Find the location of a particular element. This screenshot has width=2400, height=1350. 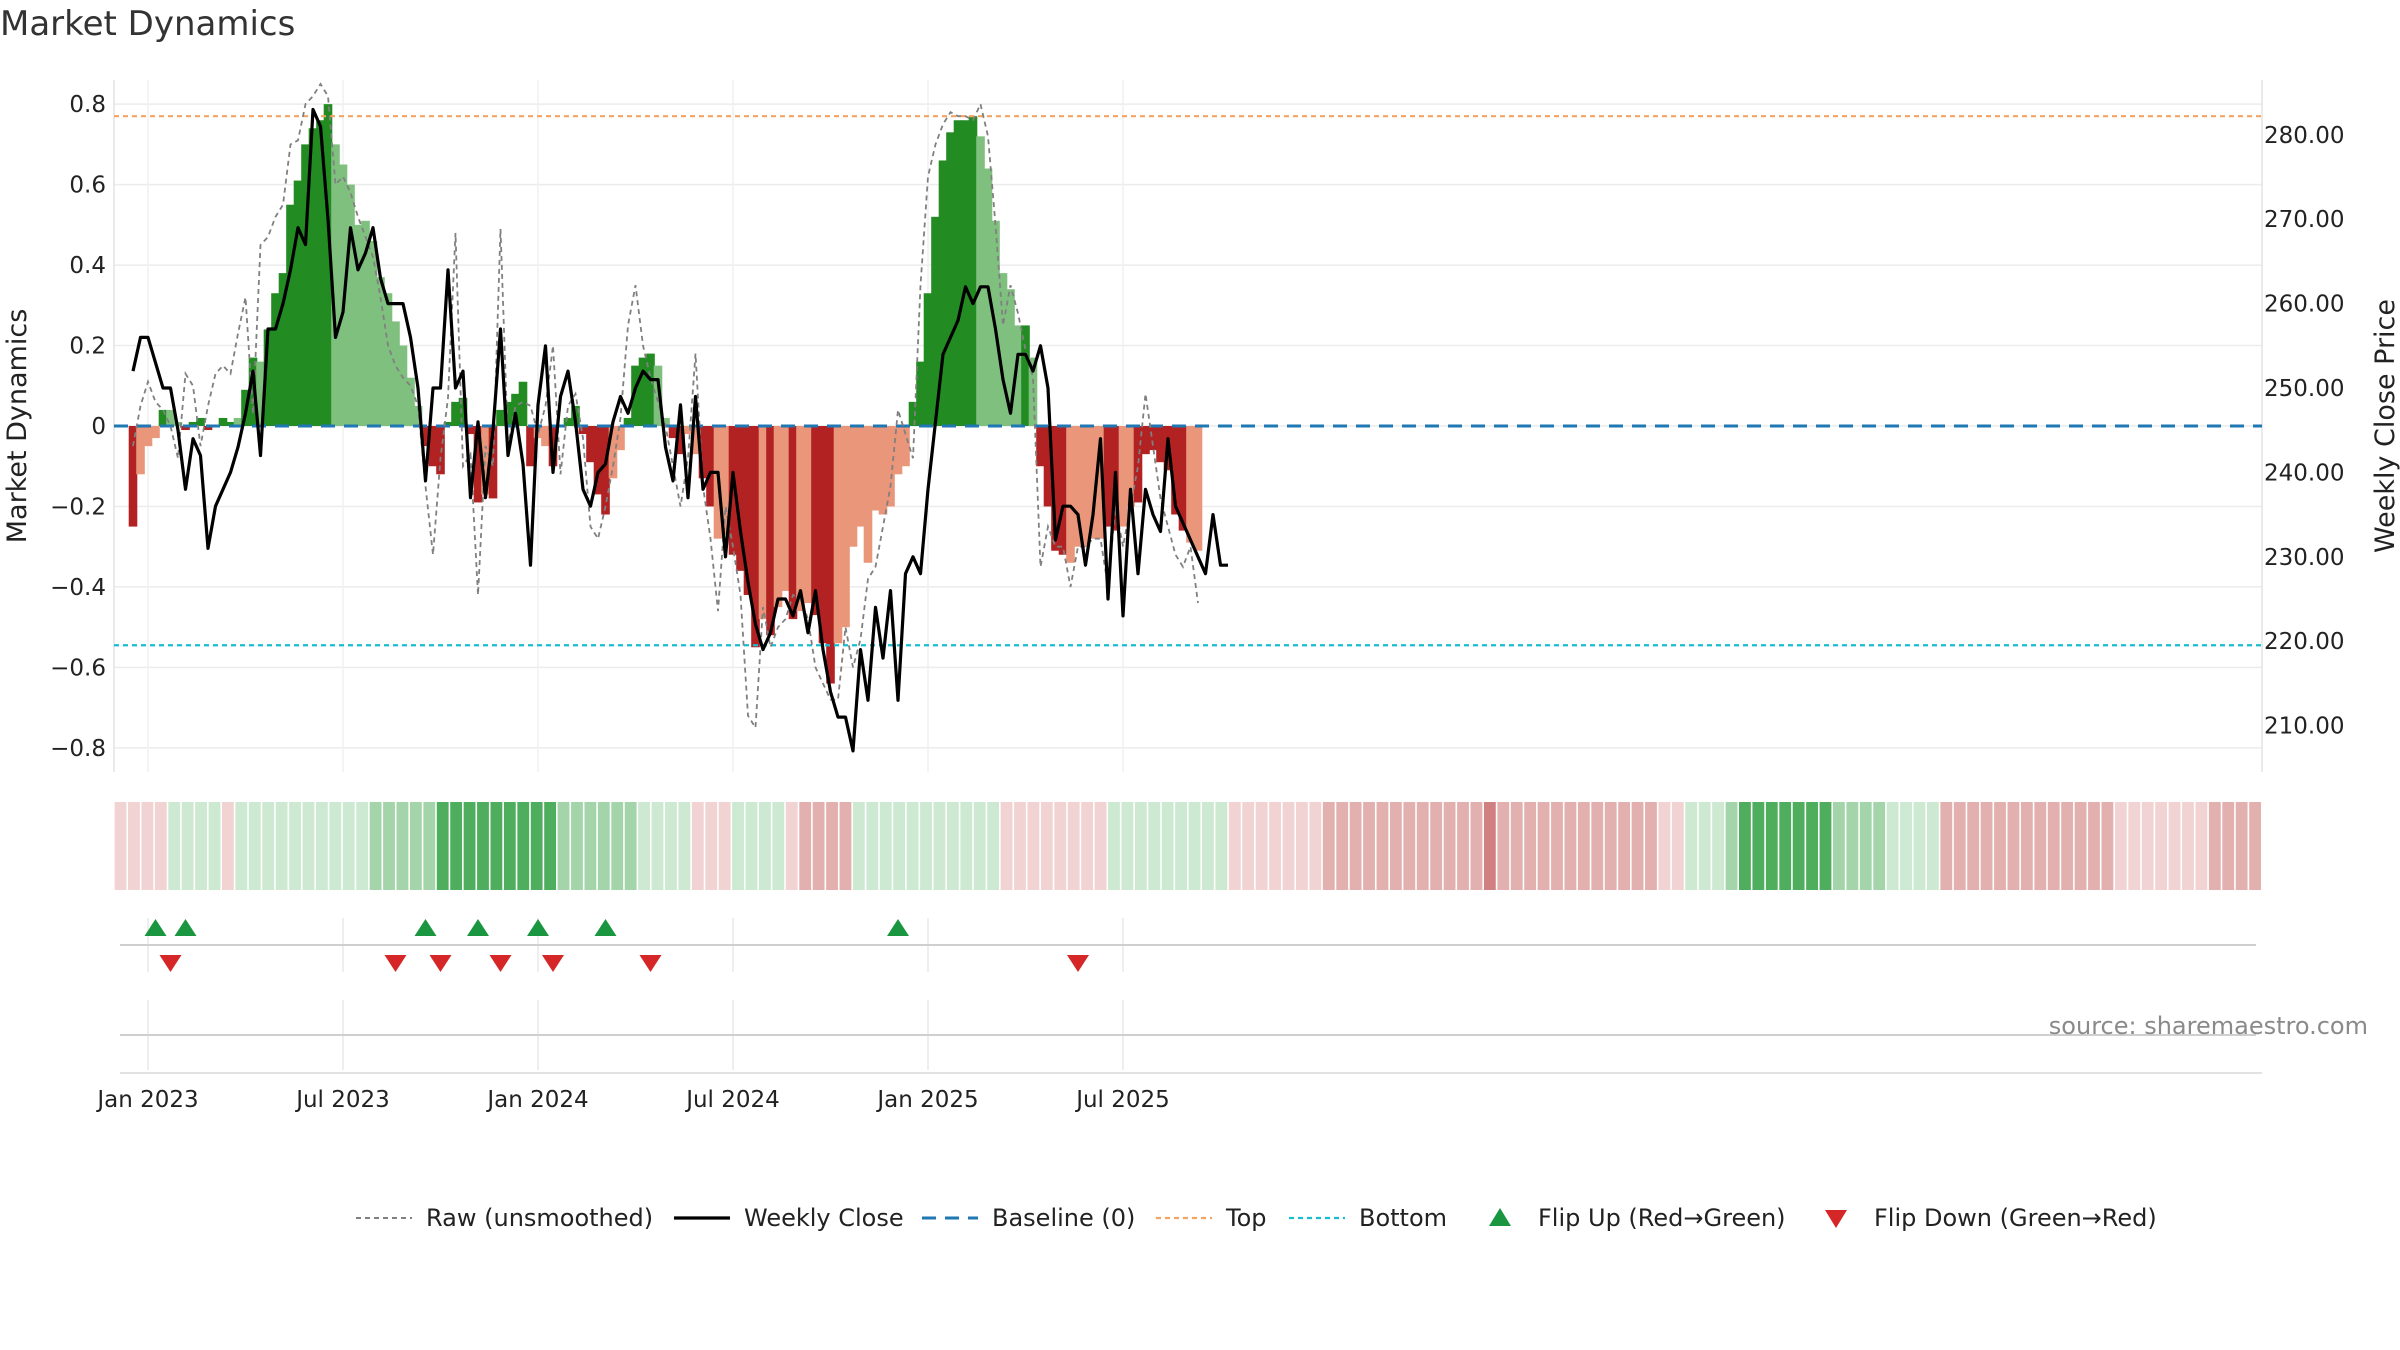

y-tick-label: −0.4 is located at coordinates (78, 588).